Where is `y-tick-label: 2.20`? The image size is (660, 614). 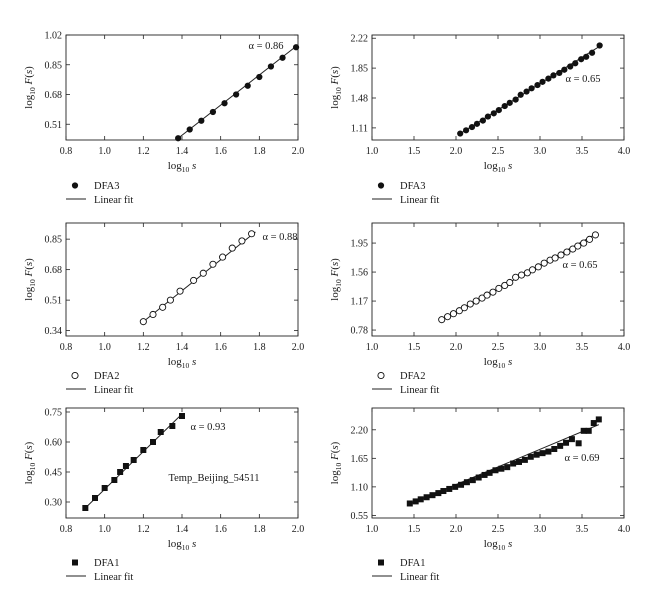 y-tick-label: 2.20 is located at coordinates (360, 430).